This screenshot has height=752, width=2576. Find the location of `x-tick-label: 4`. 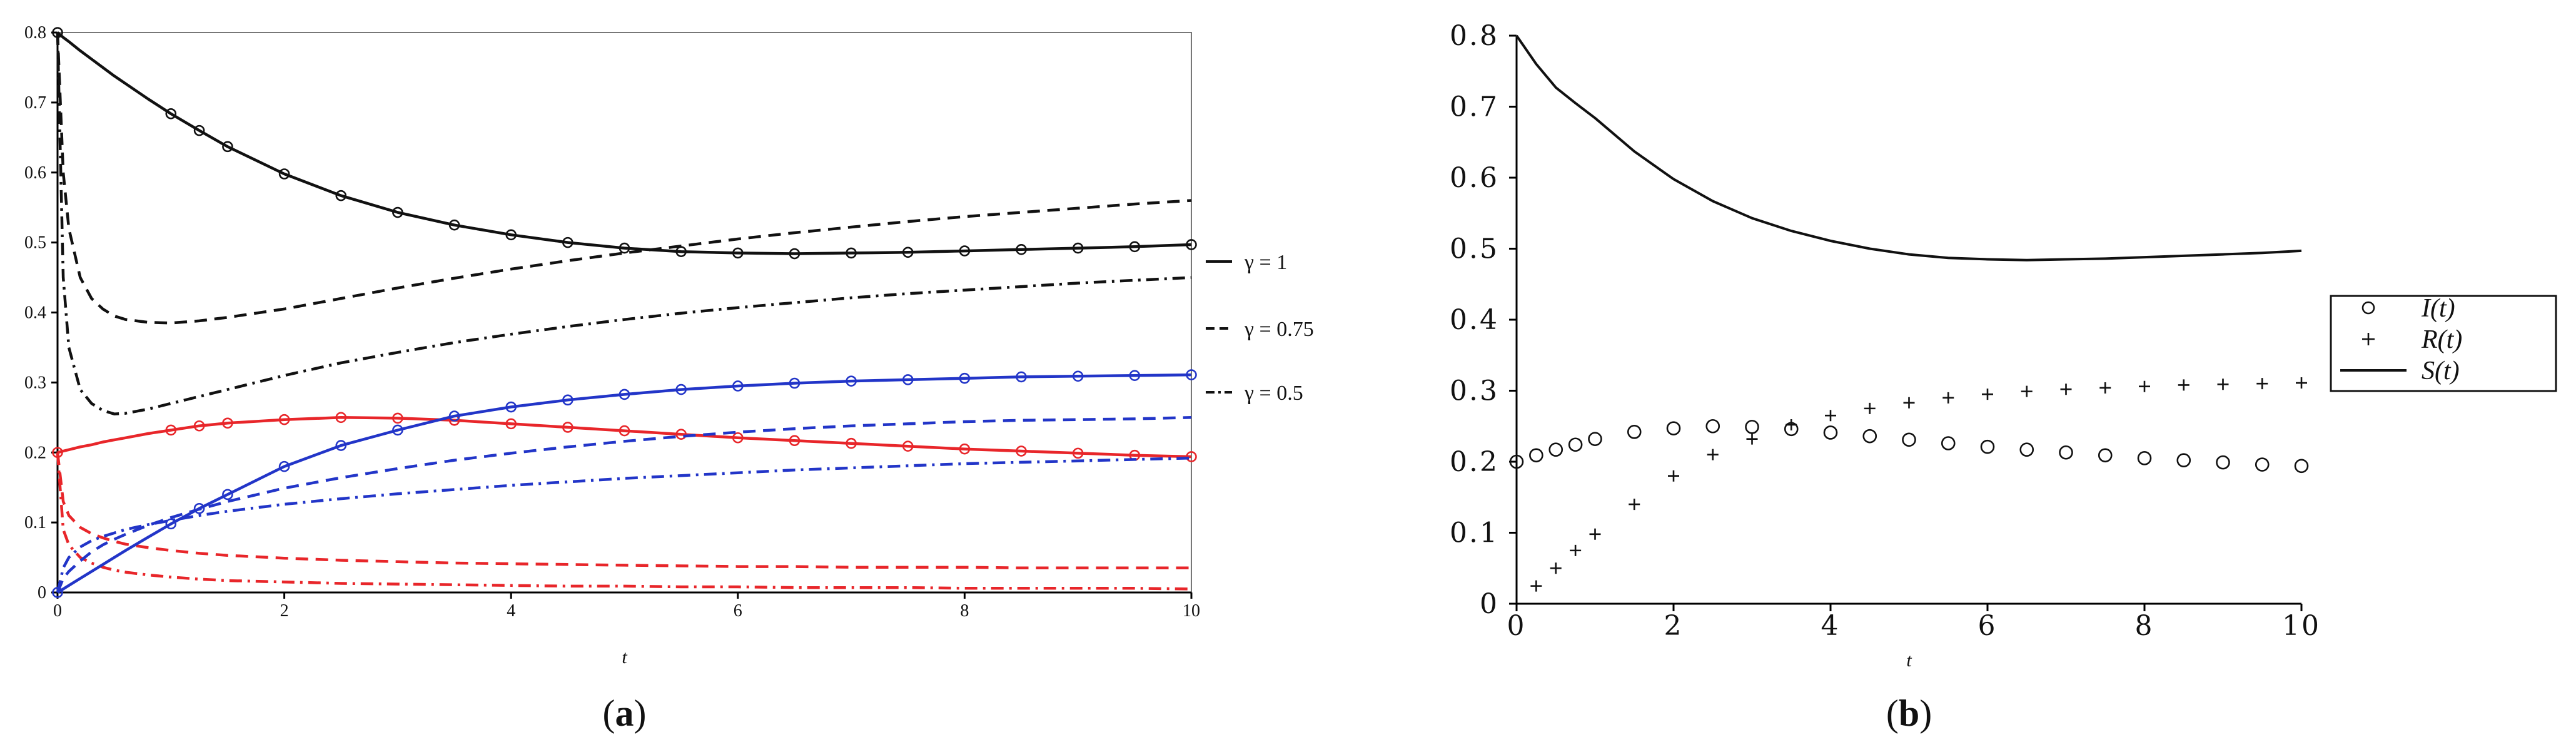

x-tick-label: 4 is located at coordinates (1831, 626).